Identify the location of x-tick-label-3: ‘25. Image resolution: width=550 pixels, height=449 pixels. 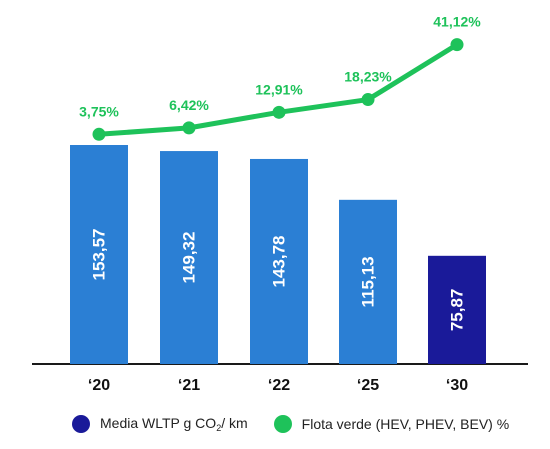
(368, 385).